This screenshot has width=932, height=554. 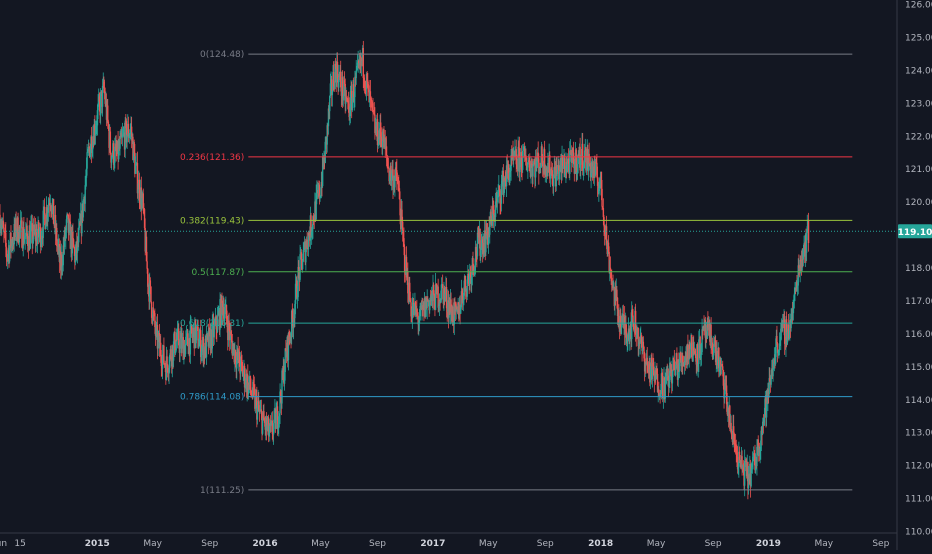 I want to click on y-tick-label: 121.00, so click(x=918, y=170).